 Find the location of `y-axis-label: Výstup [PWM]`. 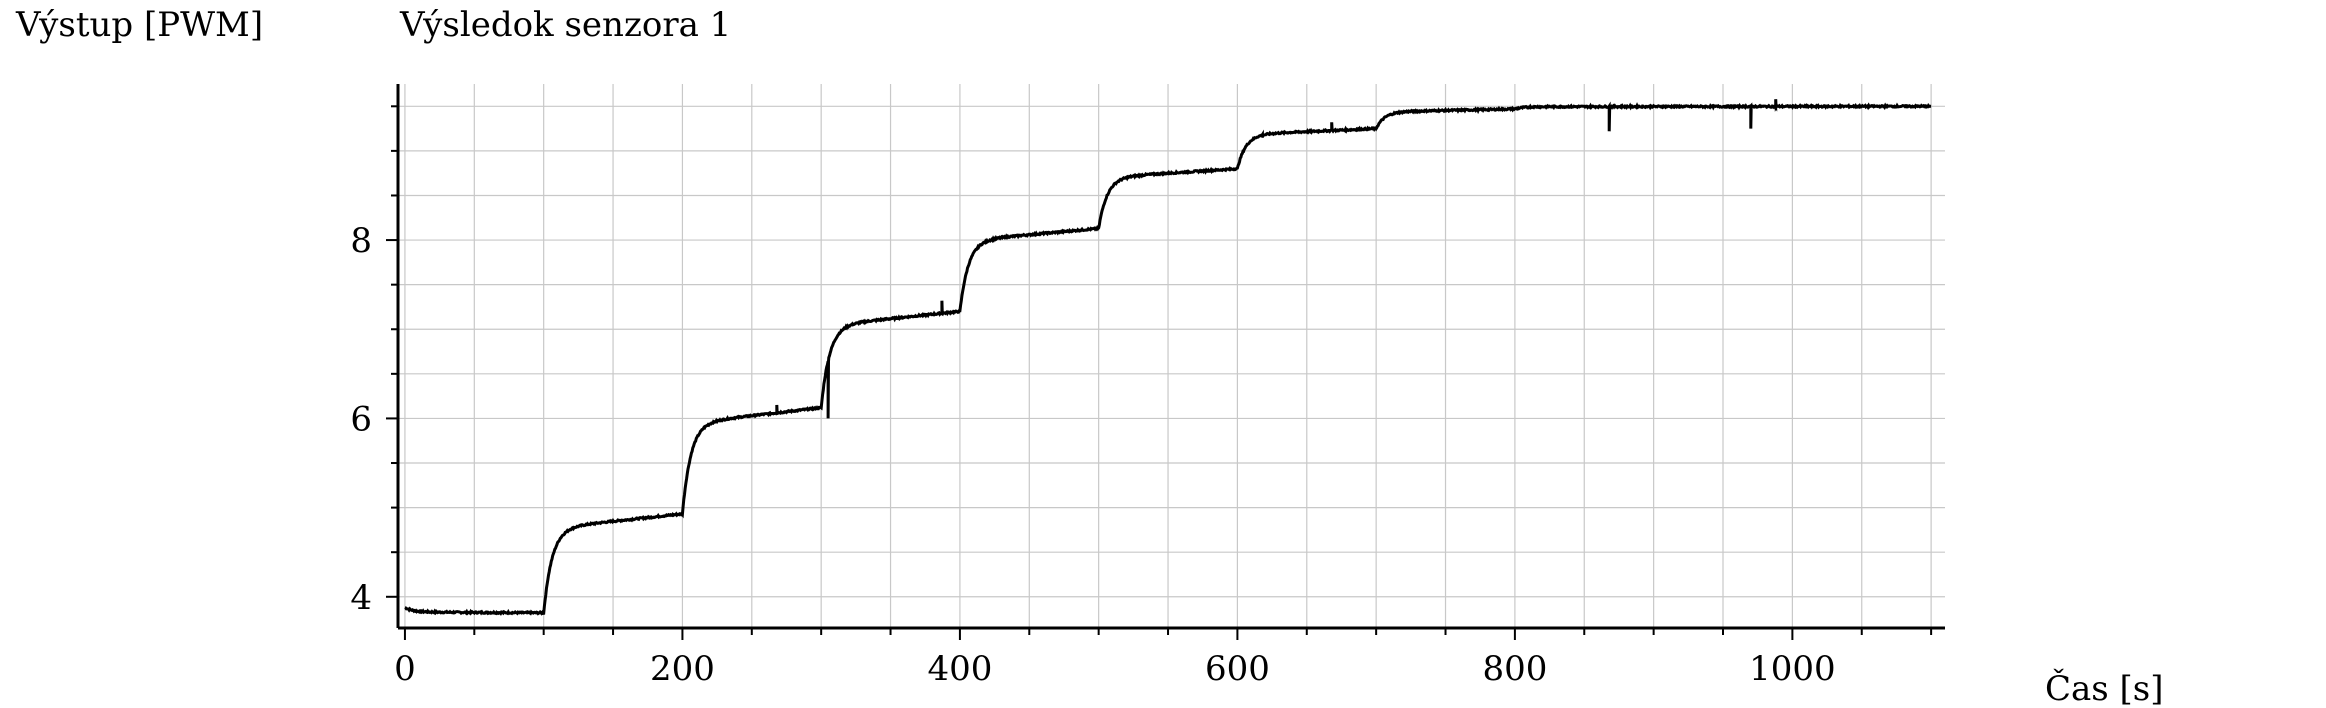

y-axis-label: Výstup [PWM] is located at coordinates (139, 25).